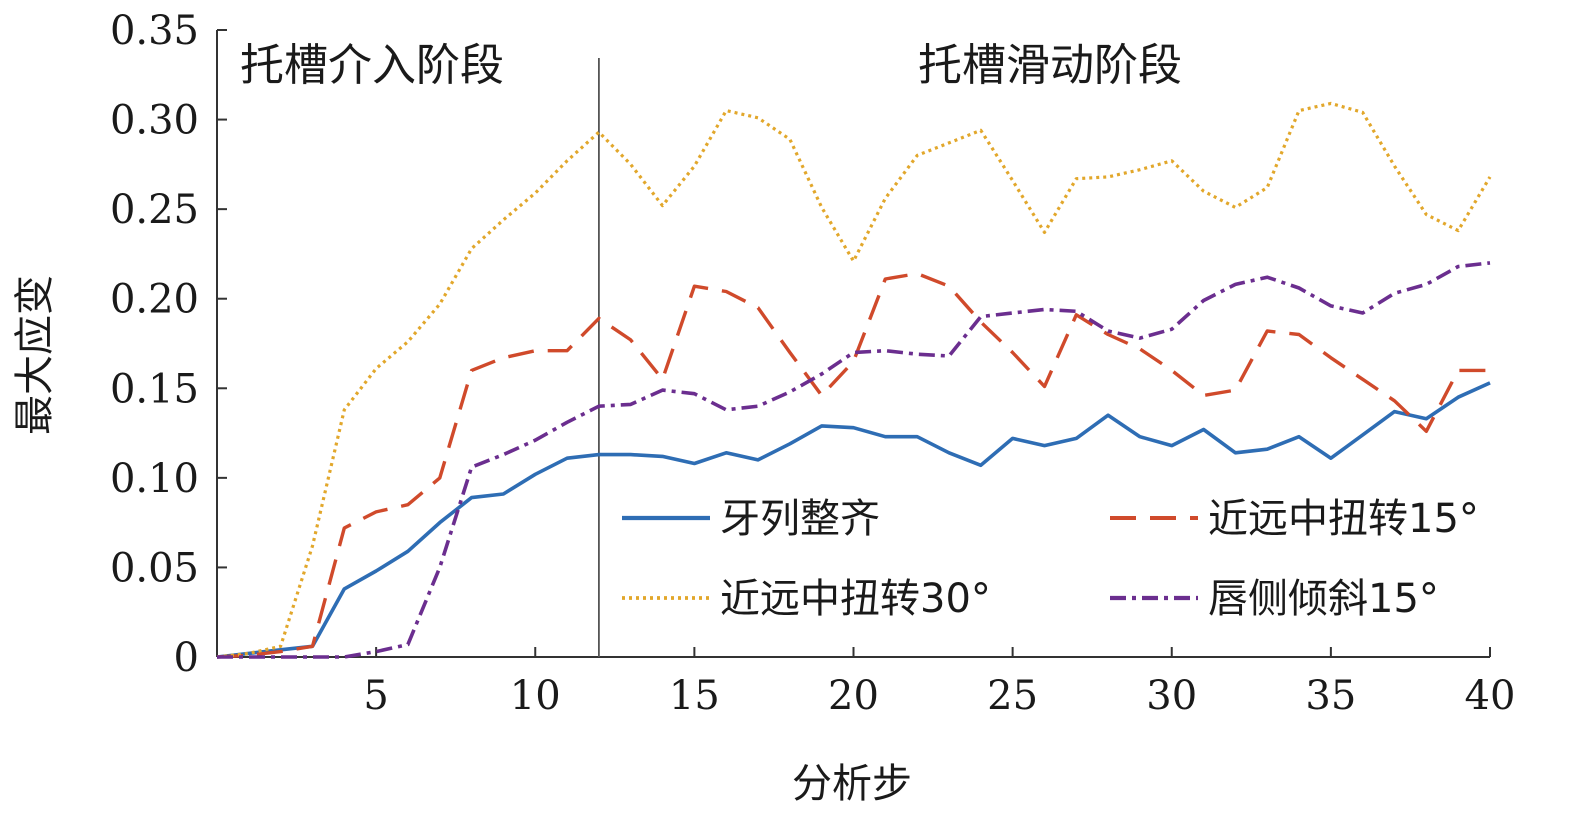  Describe the element at coordinates (154, 121) in the screenshot. I see `y-tick-label: 0.30` at that location.